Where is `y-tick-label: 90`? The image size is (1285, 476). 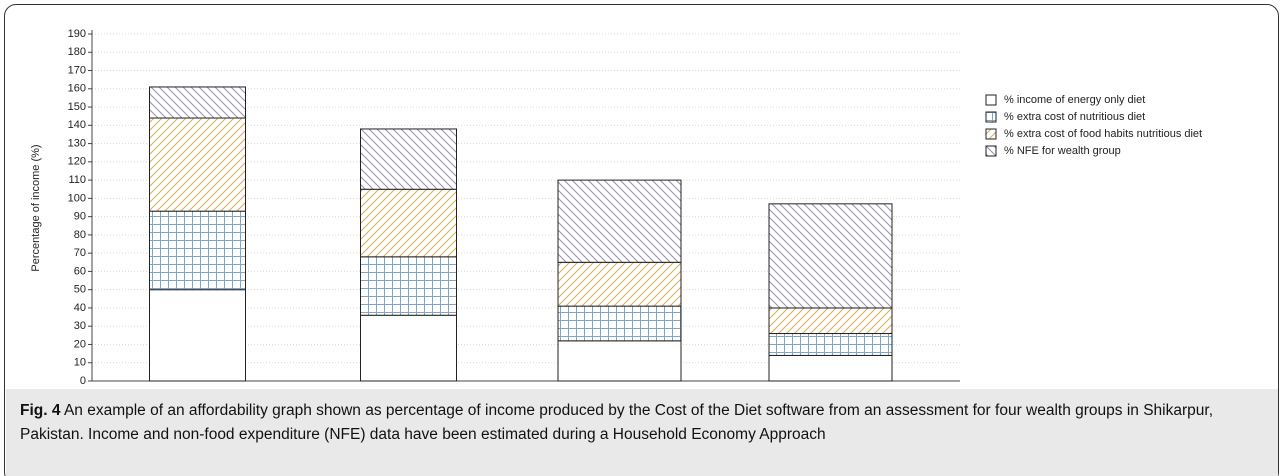 y-tick-label: 90 is located at coordinates (80, 217).